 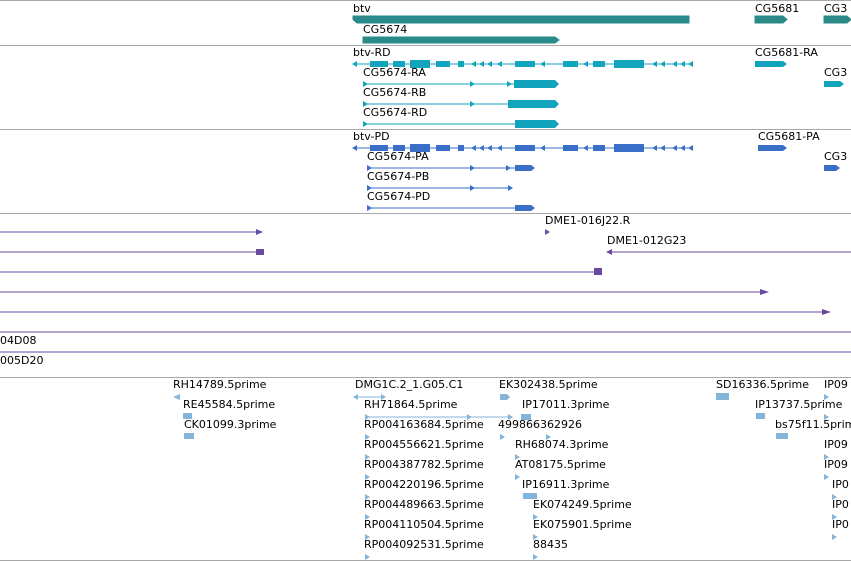 What do you see at coordinates (836, 8) in the screenshot?
I see `gene-label: CG3` at bounding box center [836, 8].